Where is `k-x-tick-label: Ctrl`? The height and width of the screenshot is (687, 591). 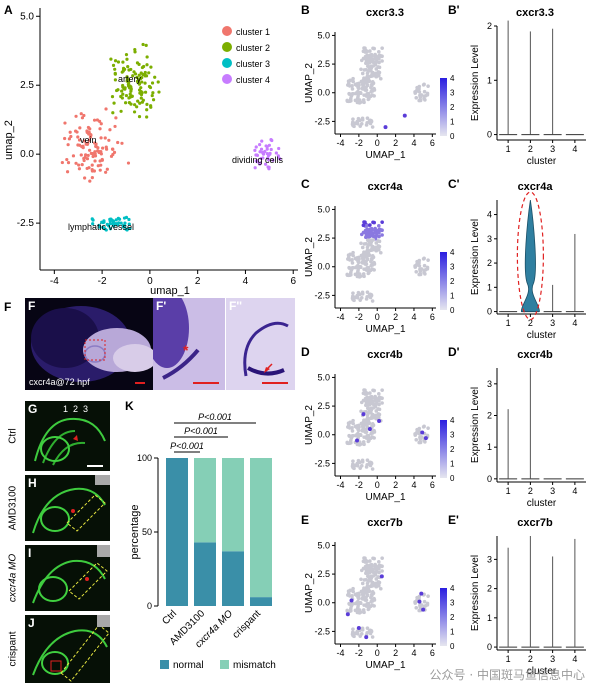 k-x-tick-label: Ctrl is located at coordinates (169, 617).